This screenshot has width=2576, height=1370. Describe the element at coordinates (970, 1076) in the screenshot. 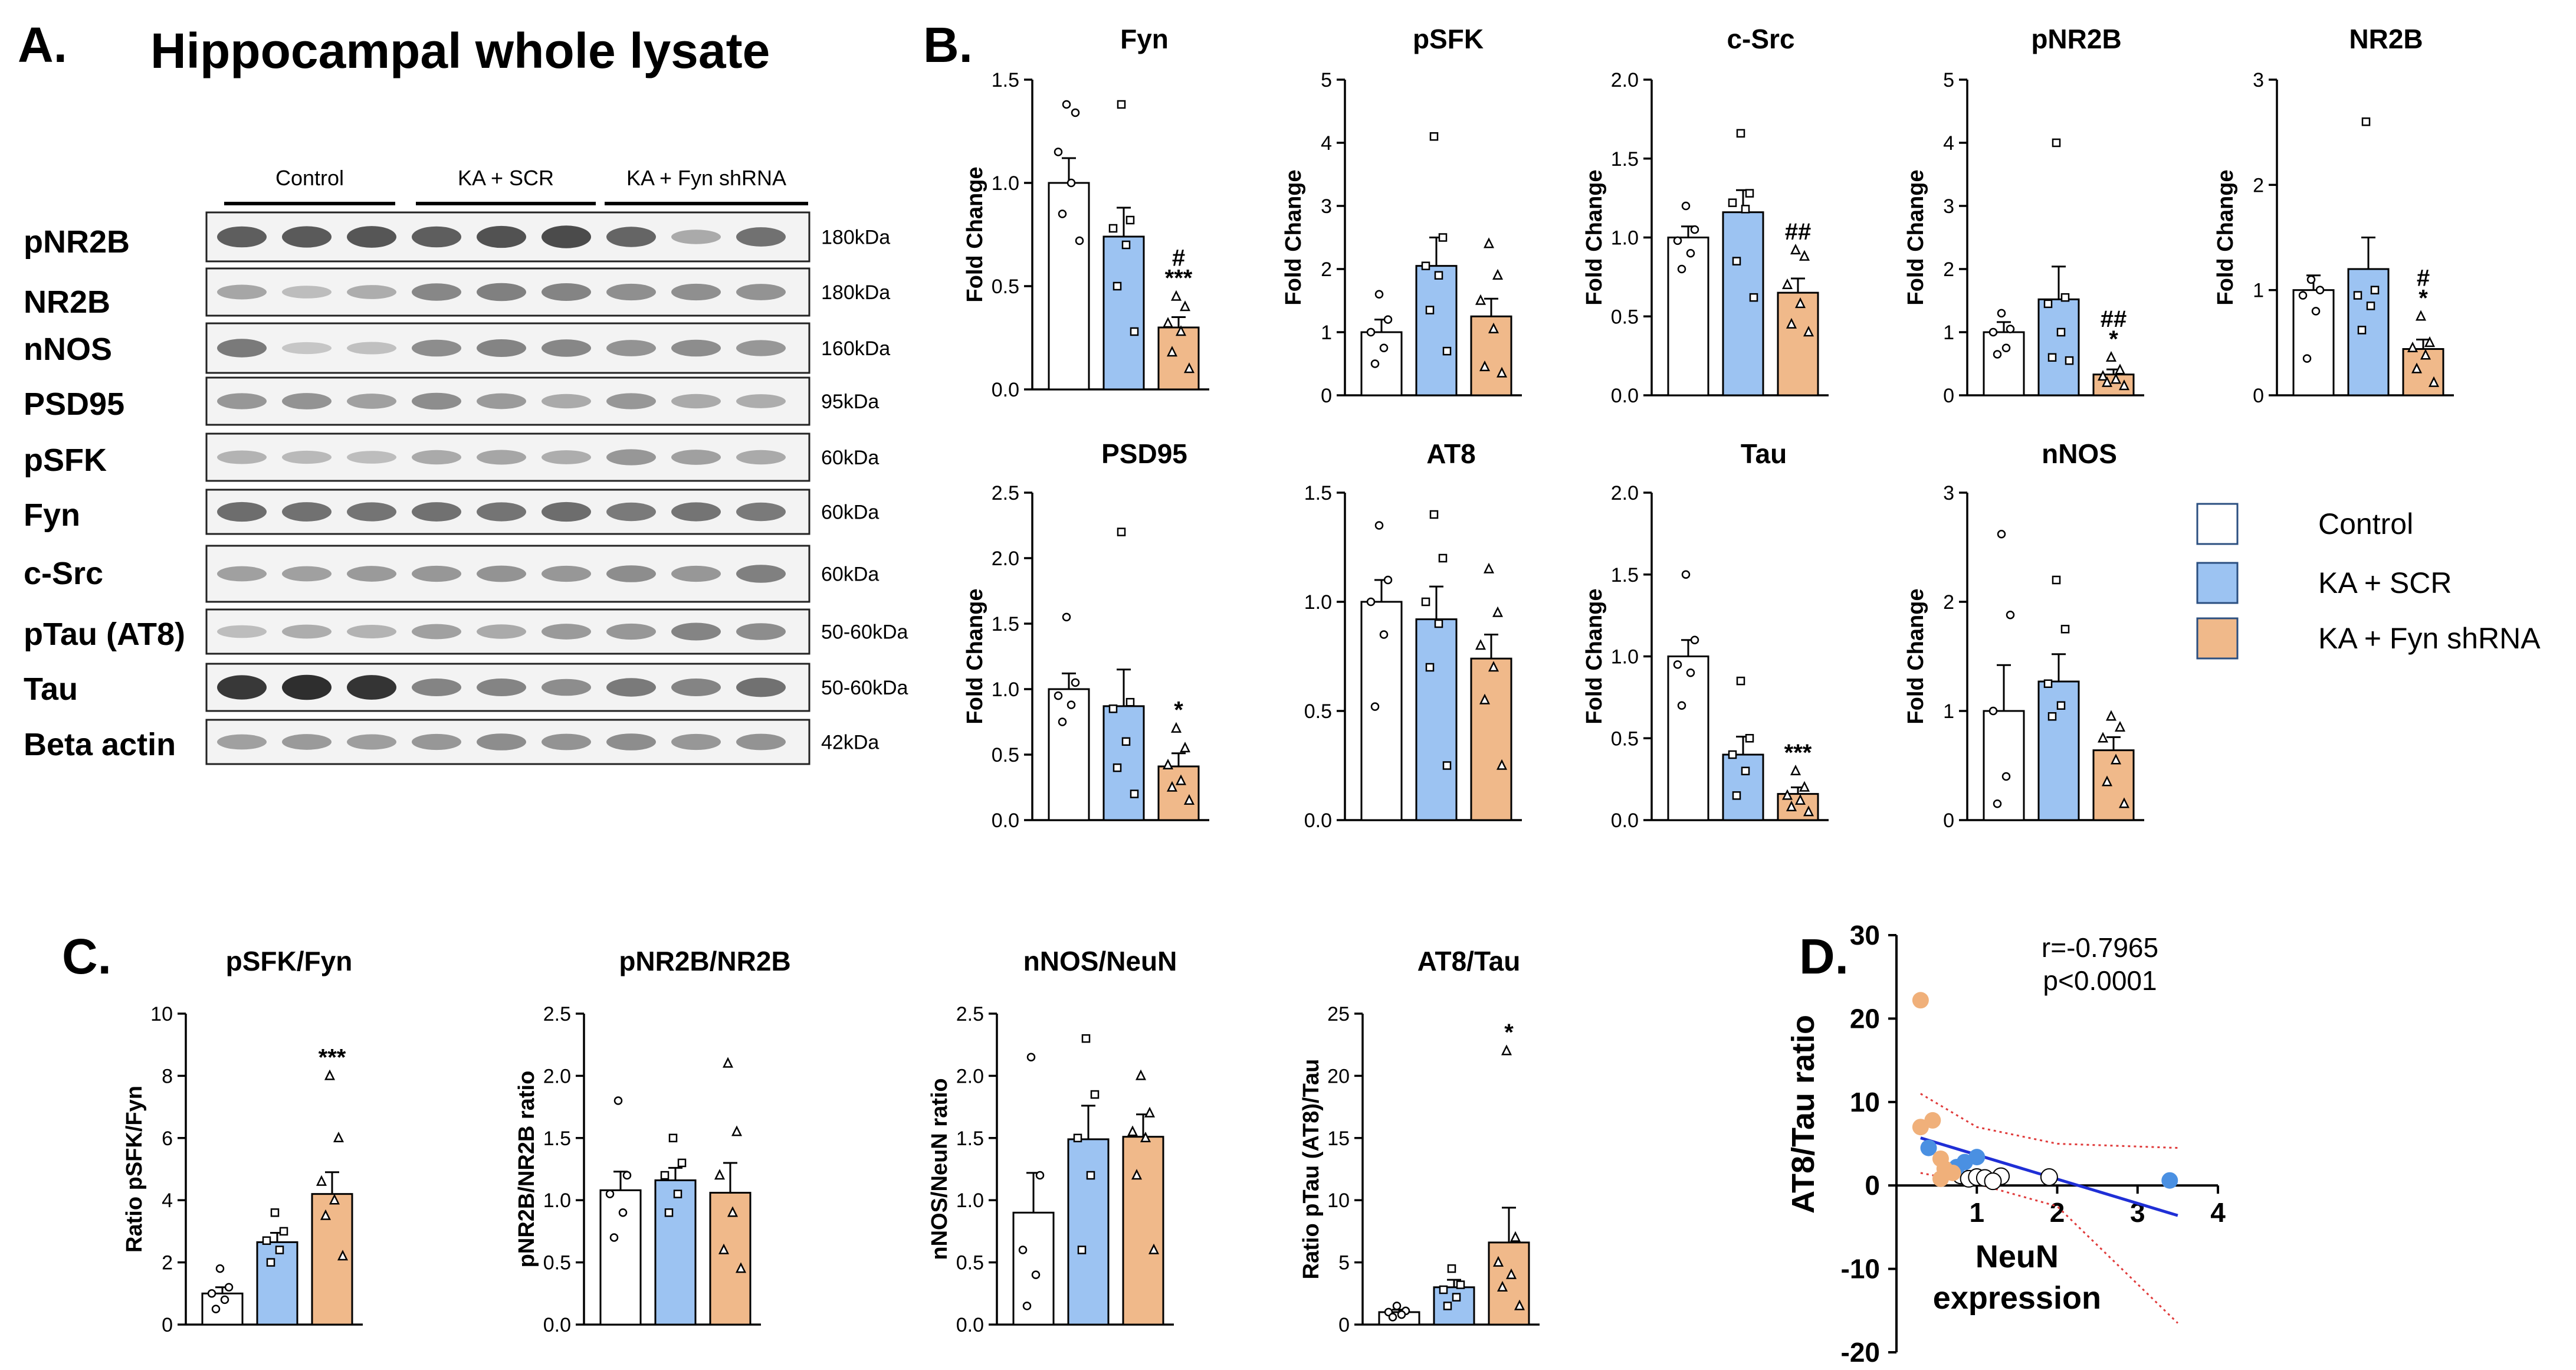

I see `y-tick-label: 2.0` at that location.